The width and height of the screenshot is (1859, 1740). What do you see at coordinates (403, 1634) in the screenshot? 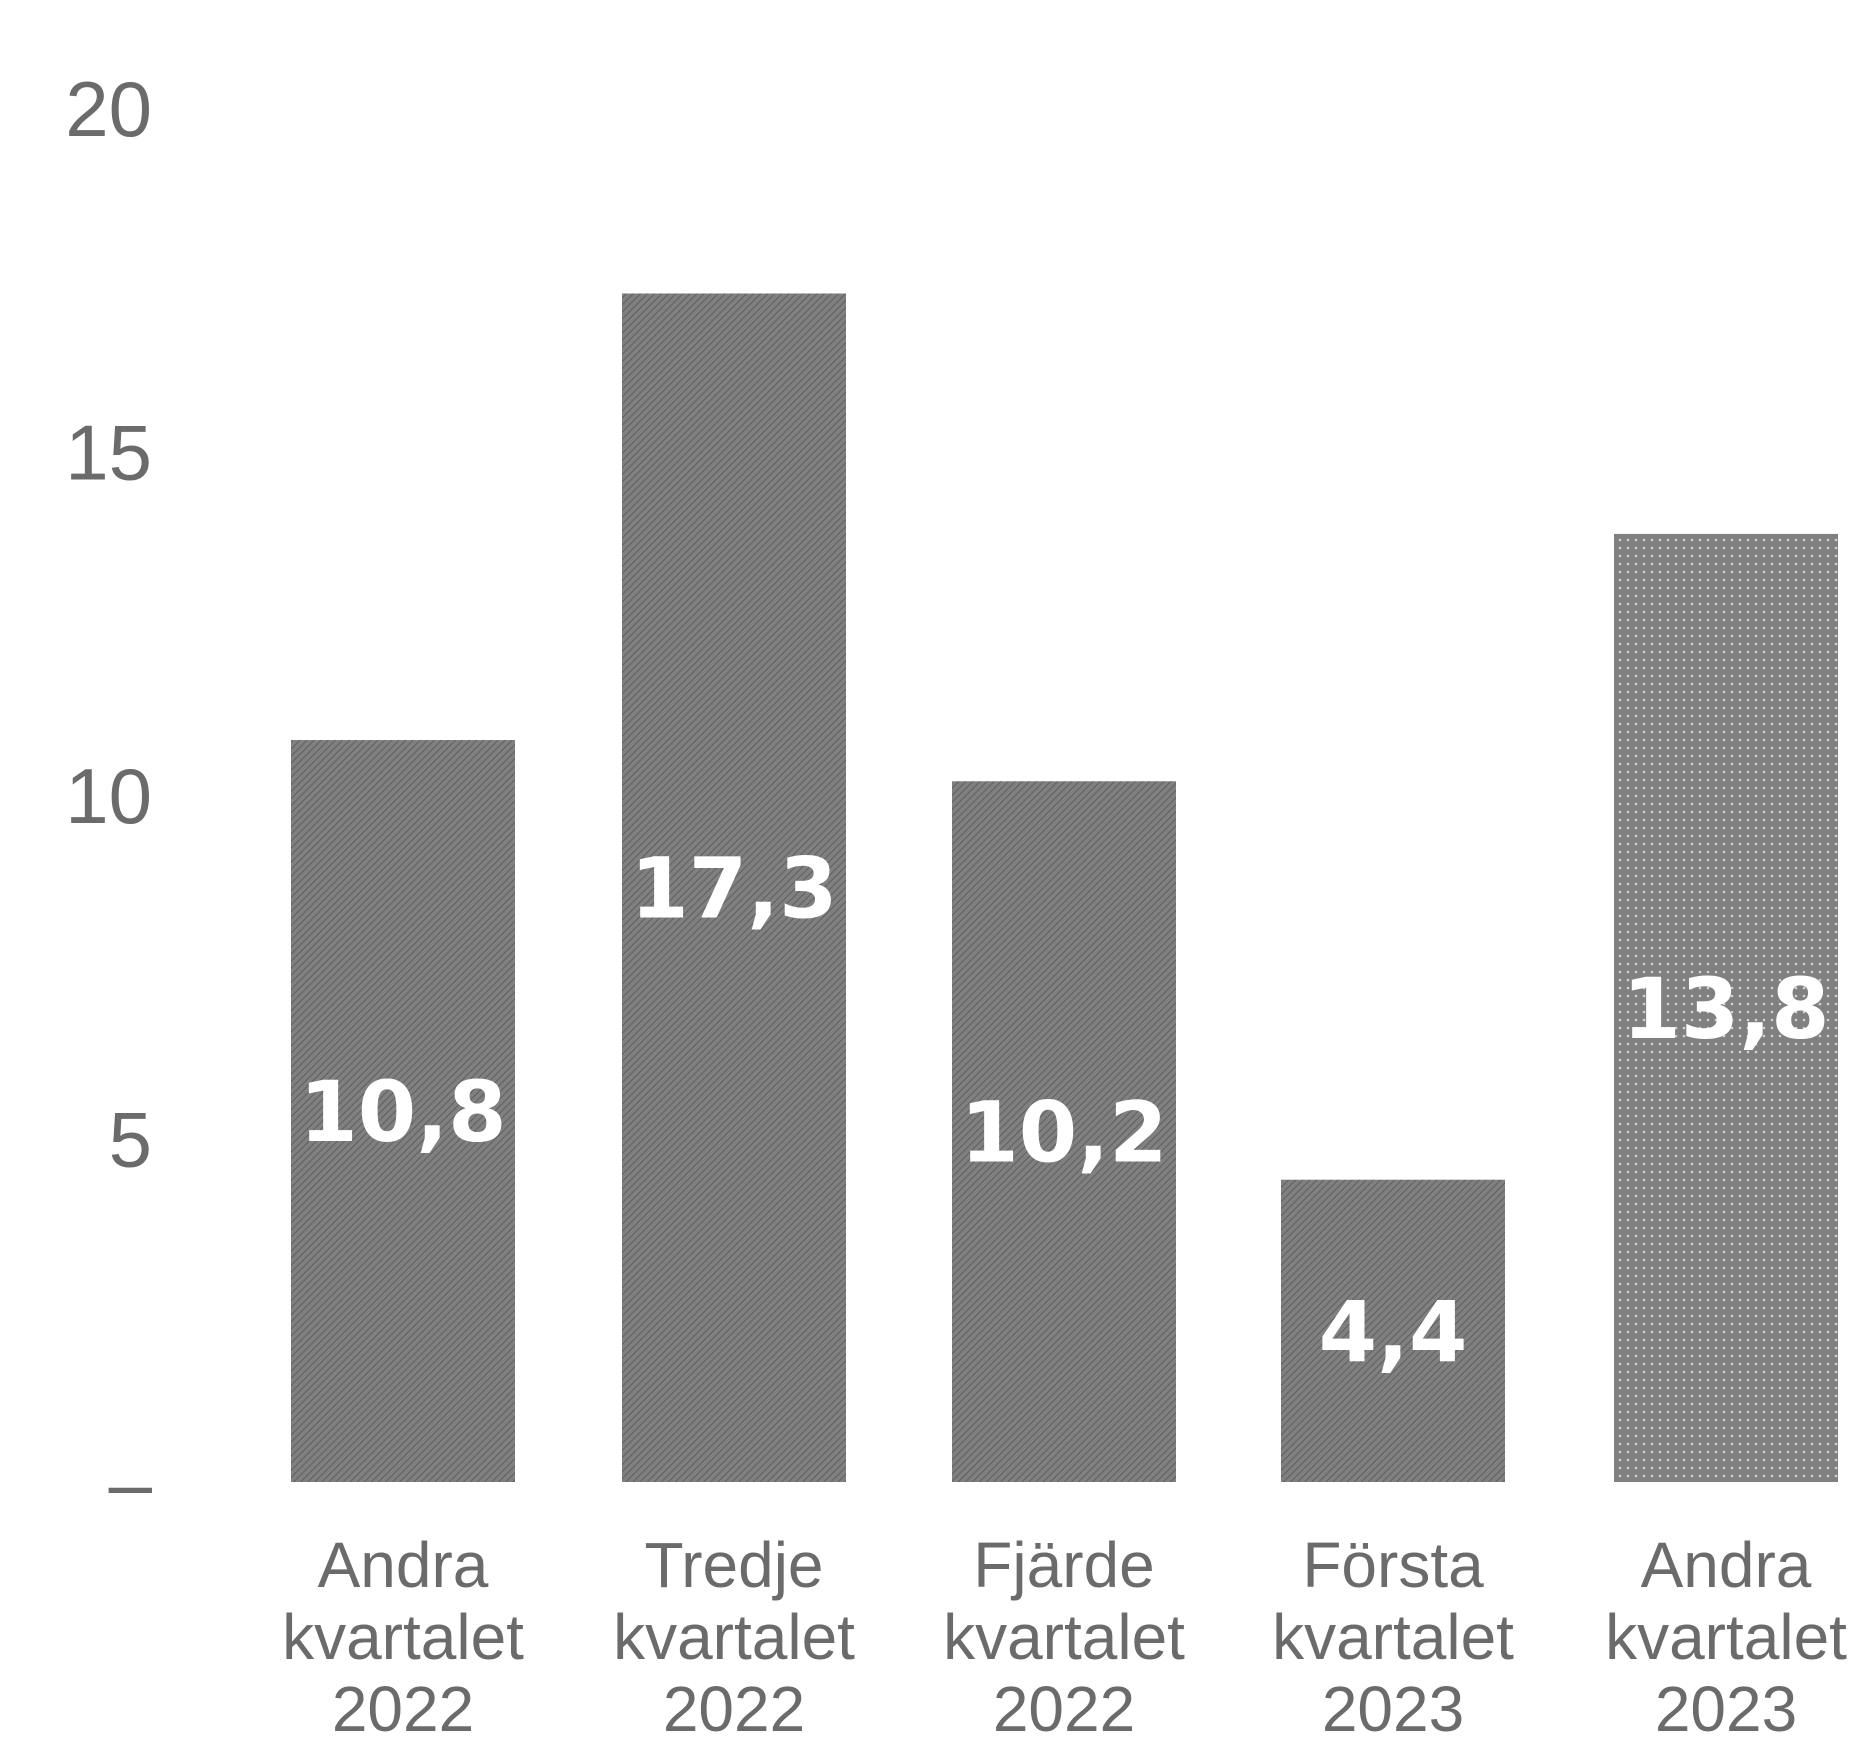
I see `x-tick-label: Andra kvartalet 2022` at bounding box center [403, 1634].